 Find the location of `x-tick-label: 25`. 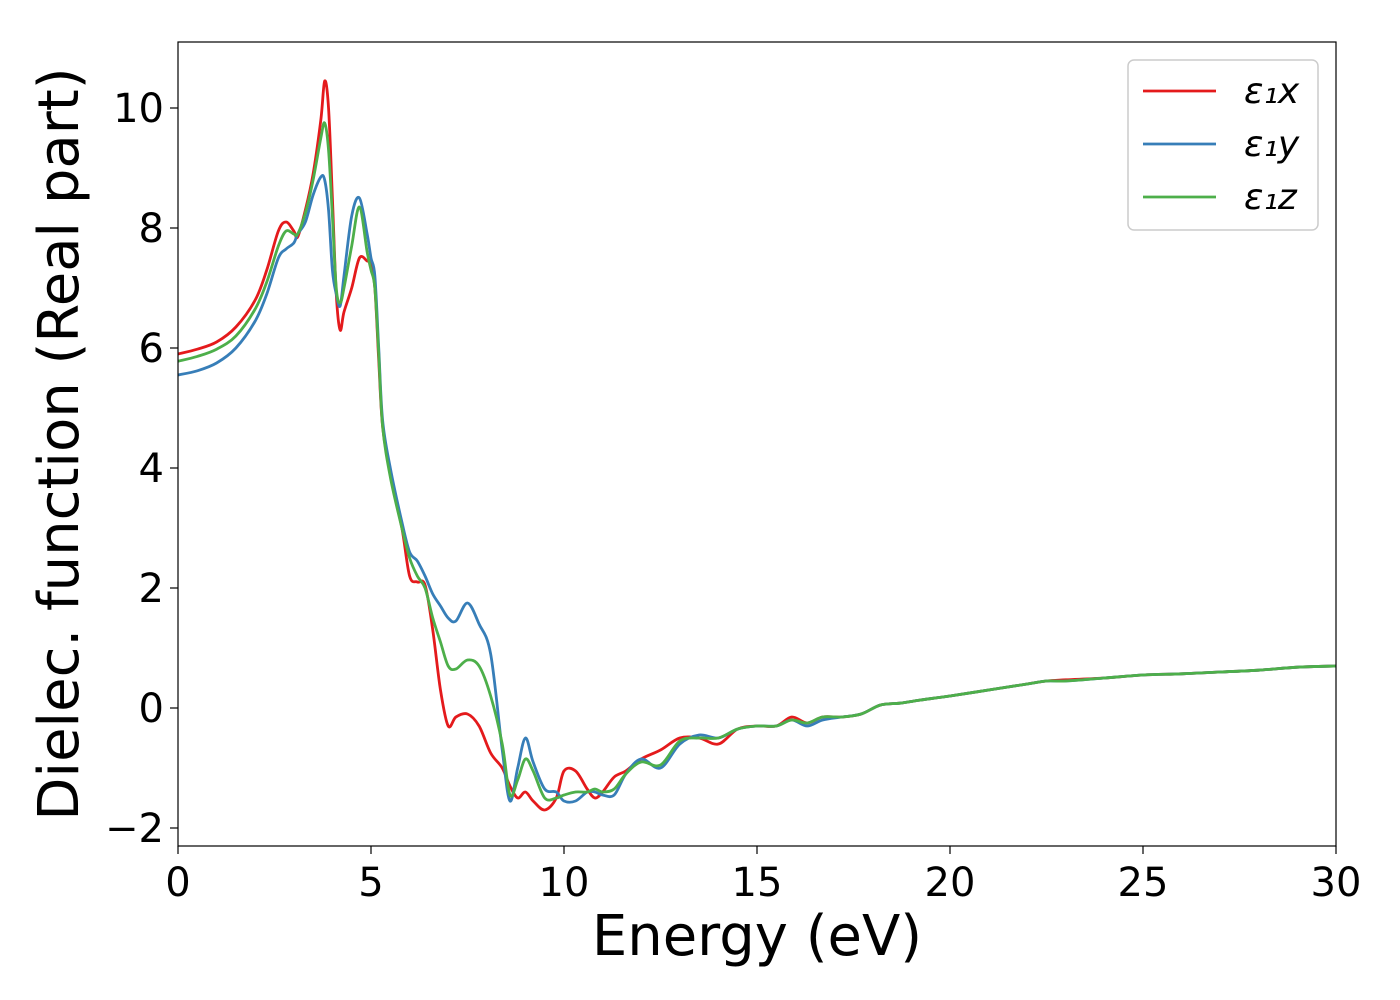

x-tick-label: 25 is located at coordinates (1143, 883).